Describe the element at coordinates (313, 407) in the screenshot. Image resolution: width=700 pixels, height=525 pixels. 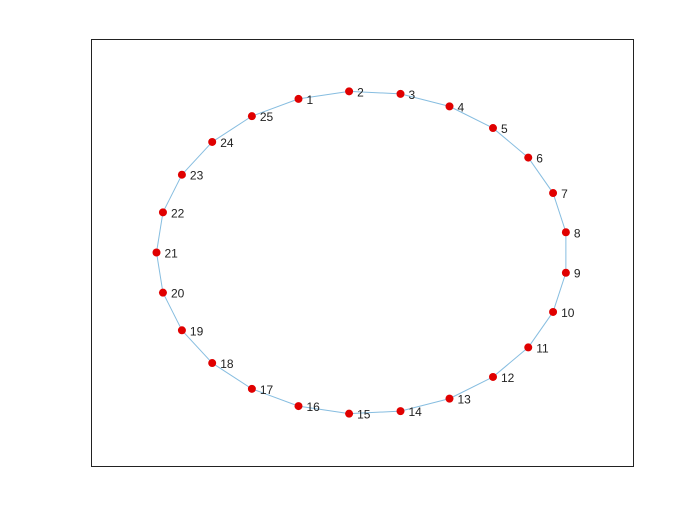
I see `node-label-16: 16` at that location.